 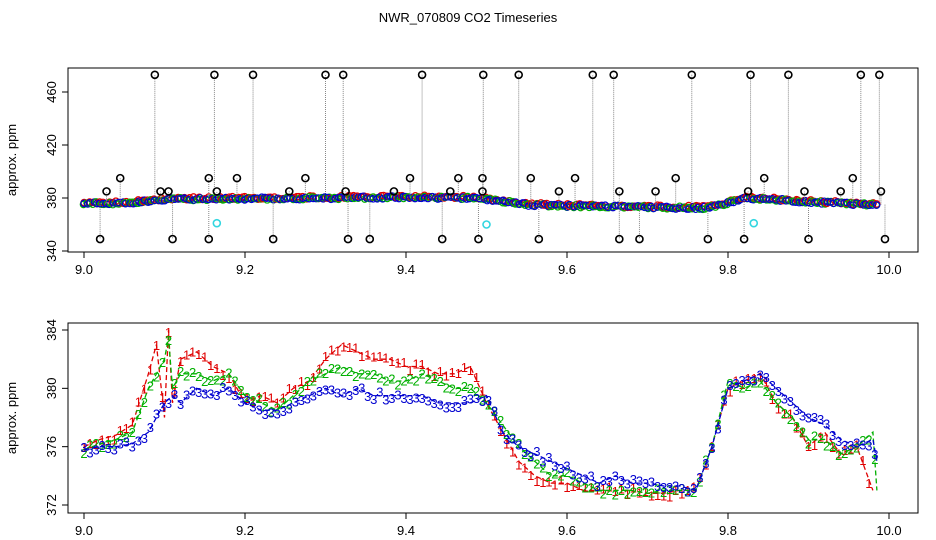 I want to click on top-xtick-label: 9.0, so click(x=84, y=269).